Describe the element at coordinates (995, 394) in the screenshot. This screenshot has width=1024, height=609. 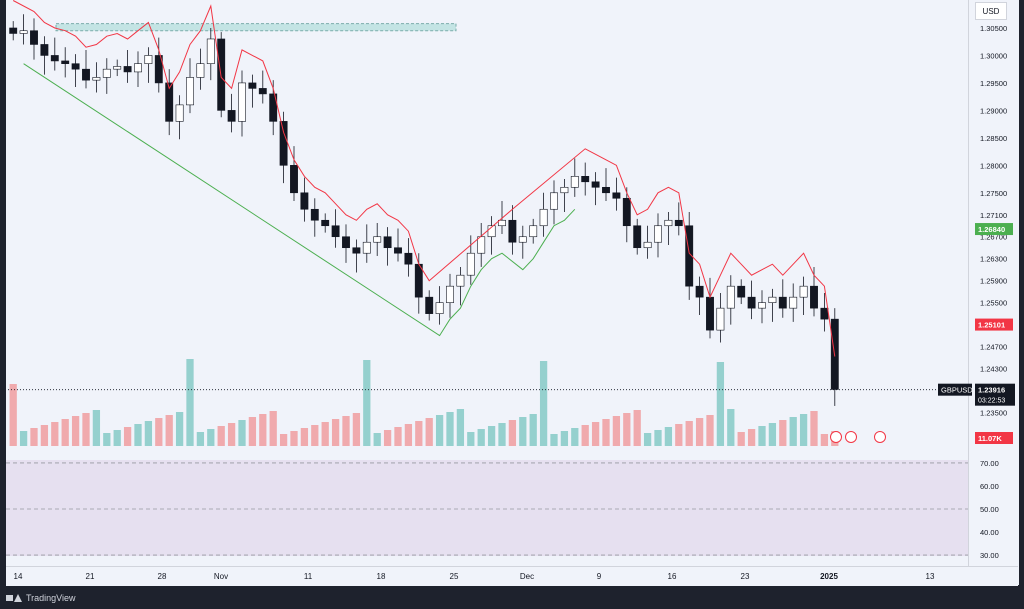
I see `last-price-tag-bg` at that location.